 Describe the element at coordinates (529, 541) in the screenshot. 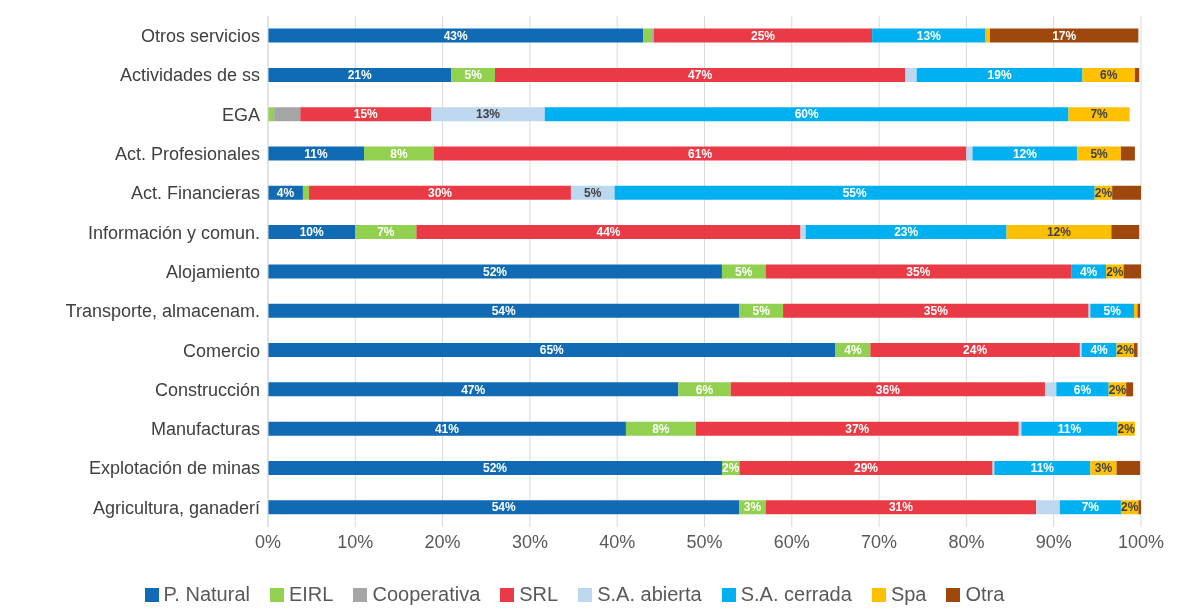

I see `x-tick-label: 30%` at that location.